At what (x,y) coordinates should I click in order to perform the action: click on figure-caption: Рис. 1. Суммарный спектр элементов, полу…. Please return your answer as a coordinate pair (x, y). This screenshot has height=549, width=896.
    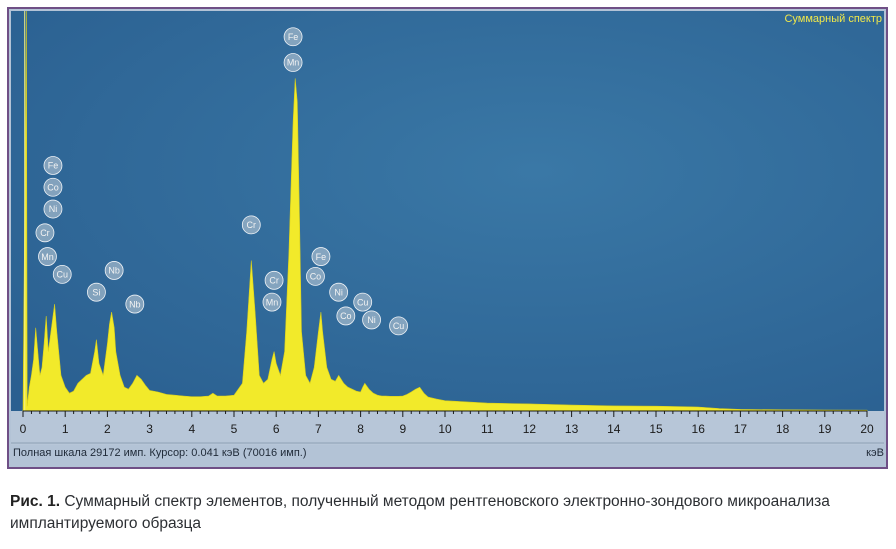
    Looking at the image, I should click on (449, 513).